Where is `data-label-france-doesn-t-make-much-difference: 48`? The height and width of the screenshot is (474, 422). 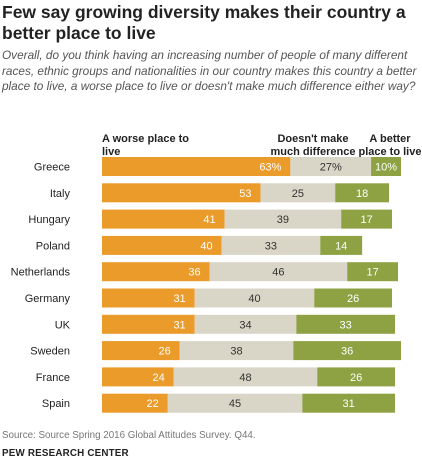
data-label-france-doesn-t-make-much-difference: 48 is located at coordinates (245, 378).